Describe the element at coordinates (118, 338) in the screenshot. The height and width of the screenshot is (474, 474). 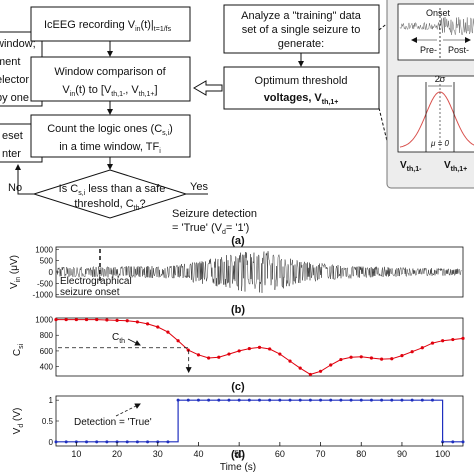
I see `cth-label: Cth` at that location.